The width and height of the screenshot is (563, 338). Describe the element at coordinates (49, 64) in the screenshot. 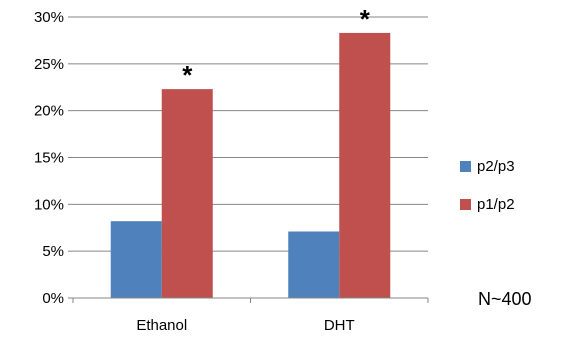

I see `y-tick-label: 25%` at that location.